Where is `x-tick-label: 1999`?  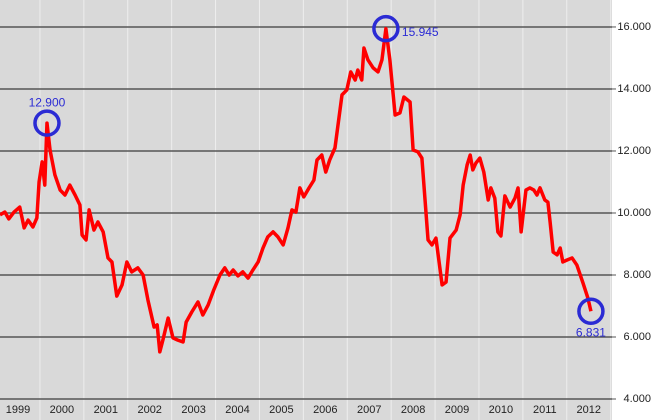
x-tick-label: 1999 is located at coordinates (18, 410).